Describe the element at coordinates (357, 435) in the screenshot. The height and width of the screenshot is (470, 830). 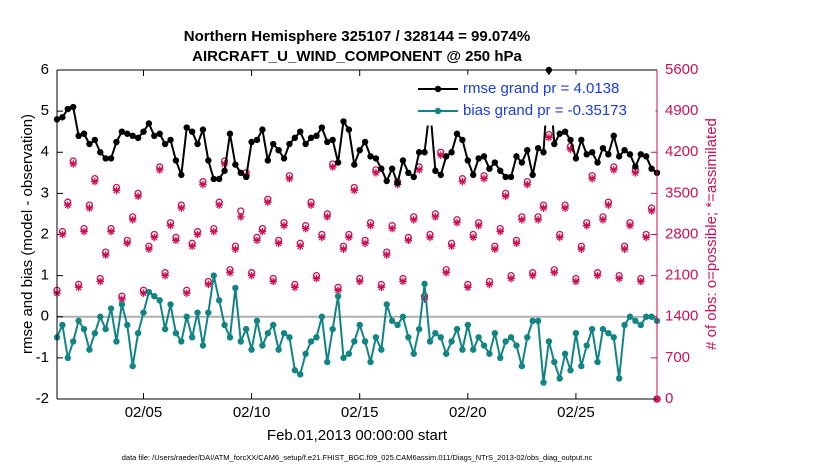
I see `x-axis-label: Feb.01,2013 00:00:00 start` at that location.